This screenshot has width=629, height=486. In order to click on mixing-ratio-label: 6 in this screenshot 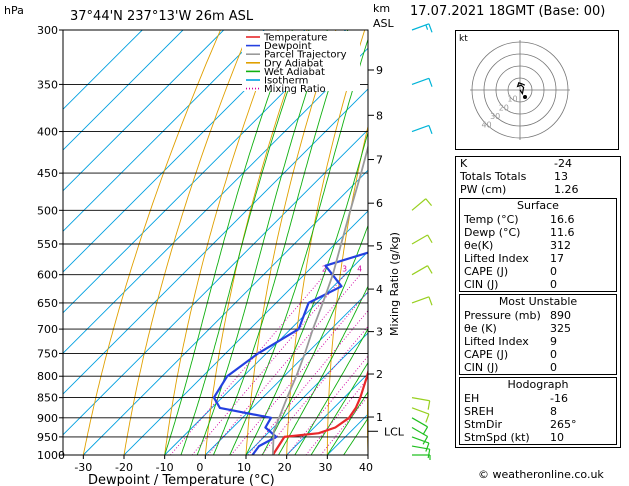, I will do `click(381, 269)`.